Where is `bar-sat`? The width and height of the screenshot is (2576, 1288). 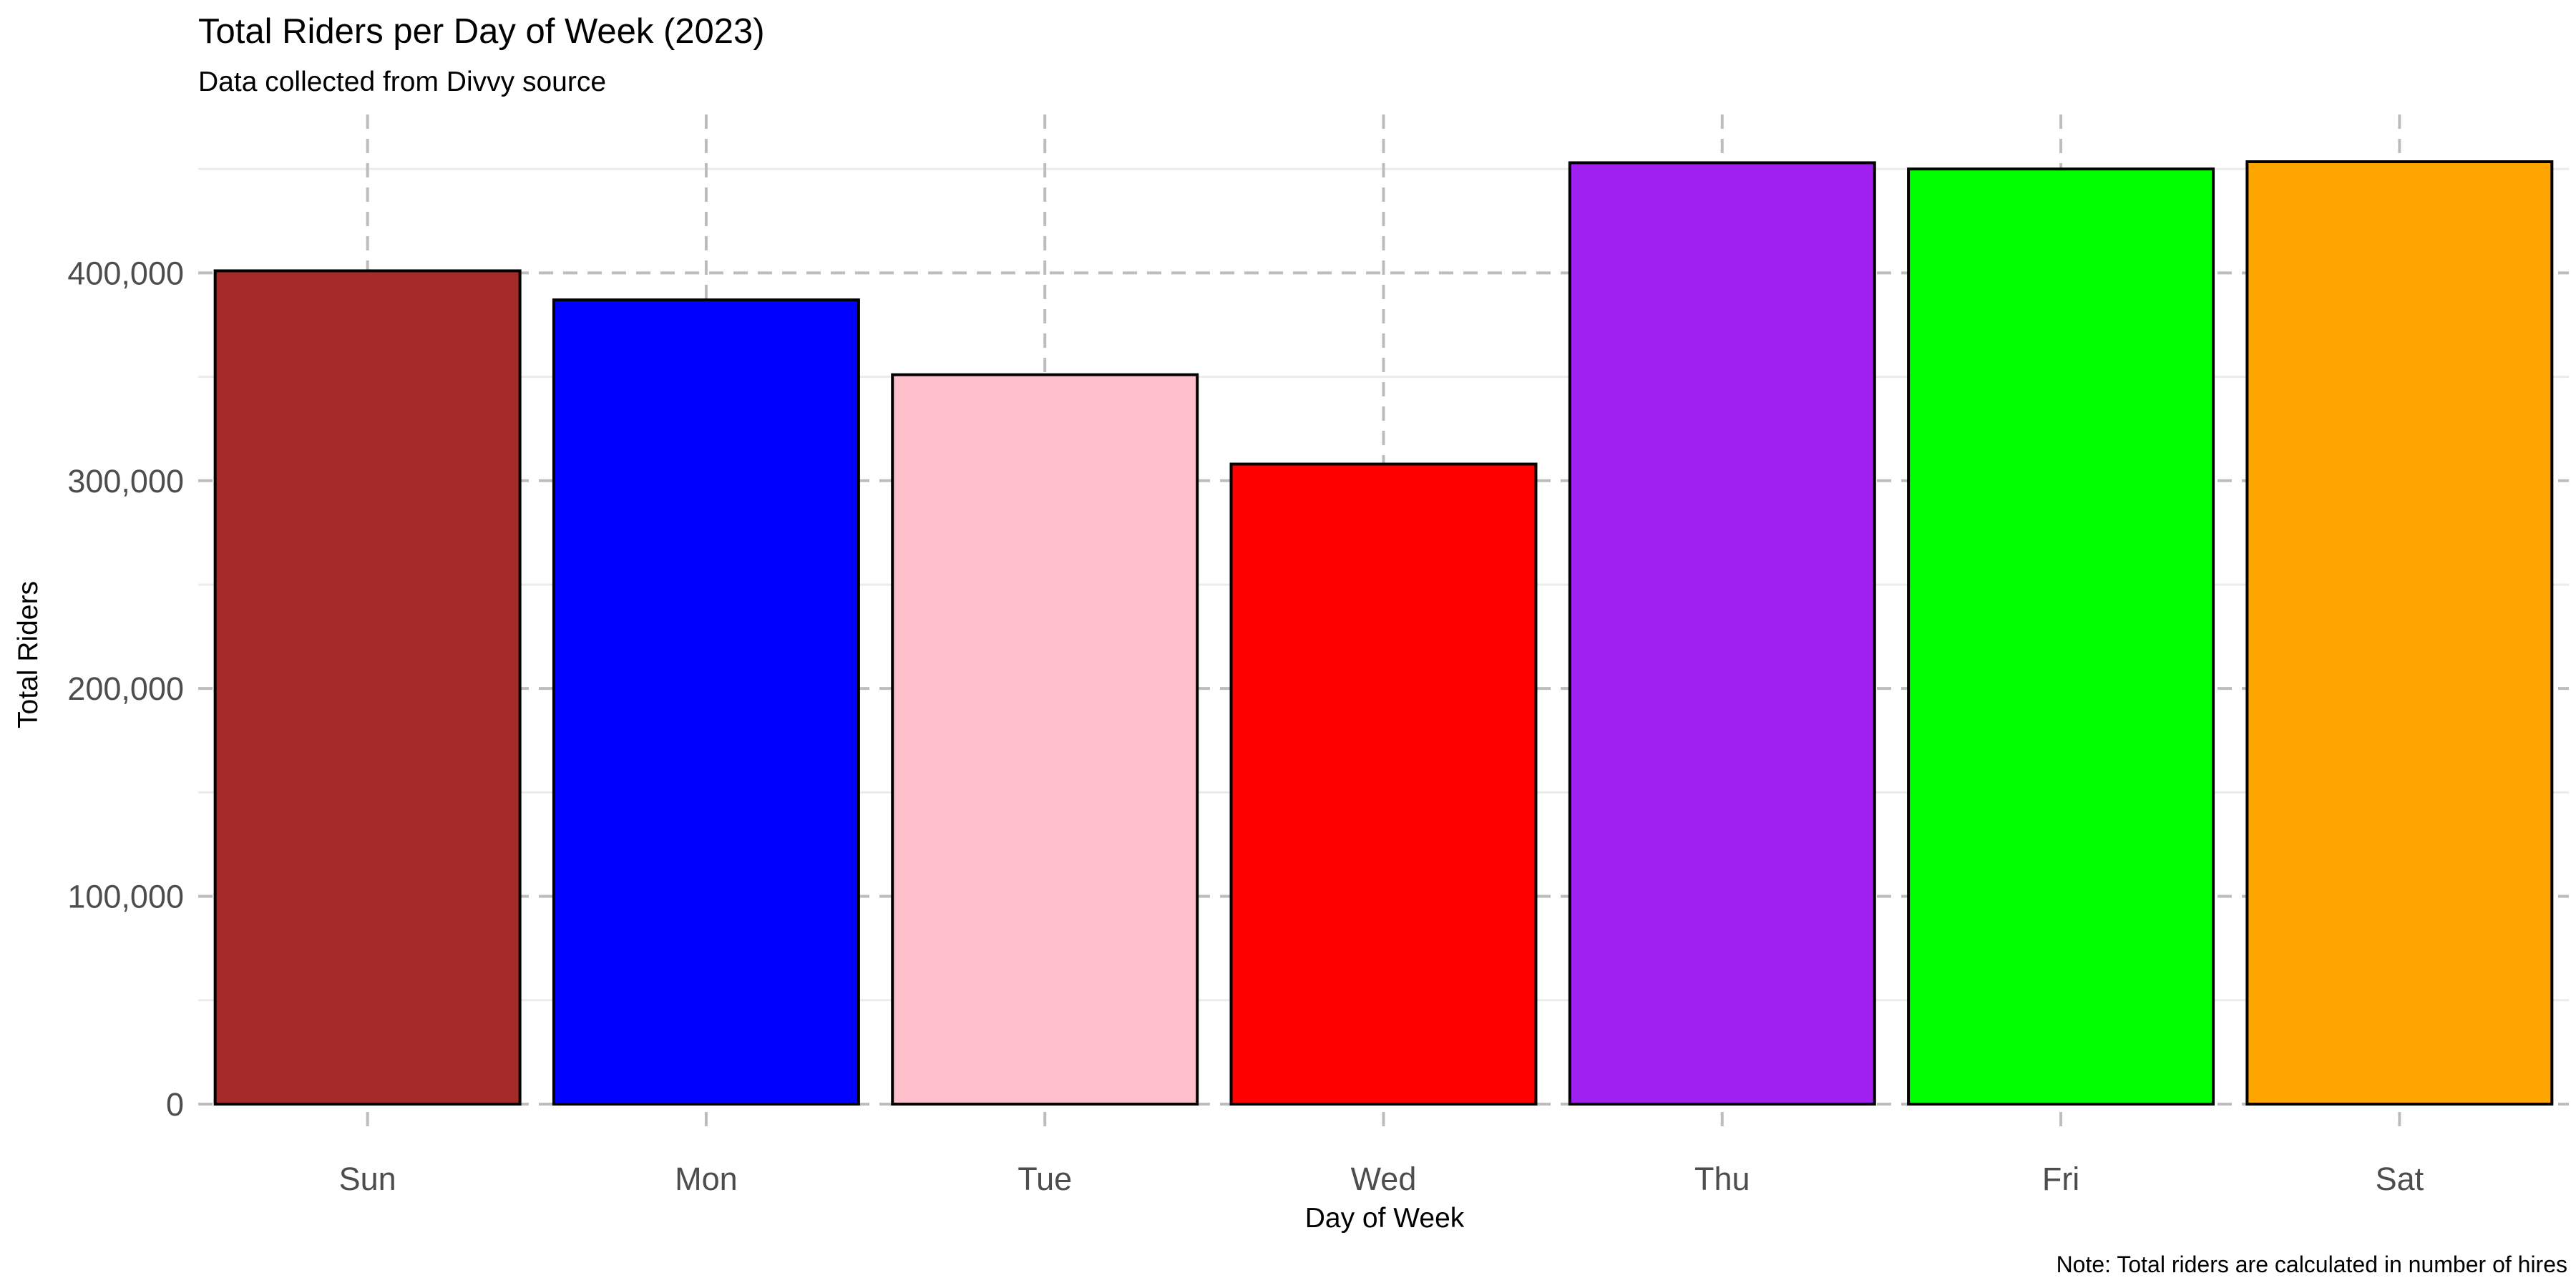
bar-sat is located at coordinates (2399, 633).